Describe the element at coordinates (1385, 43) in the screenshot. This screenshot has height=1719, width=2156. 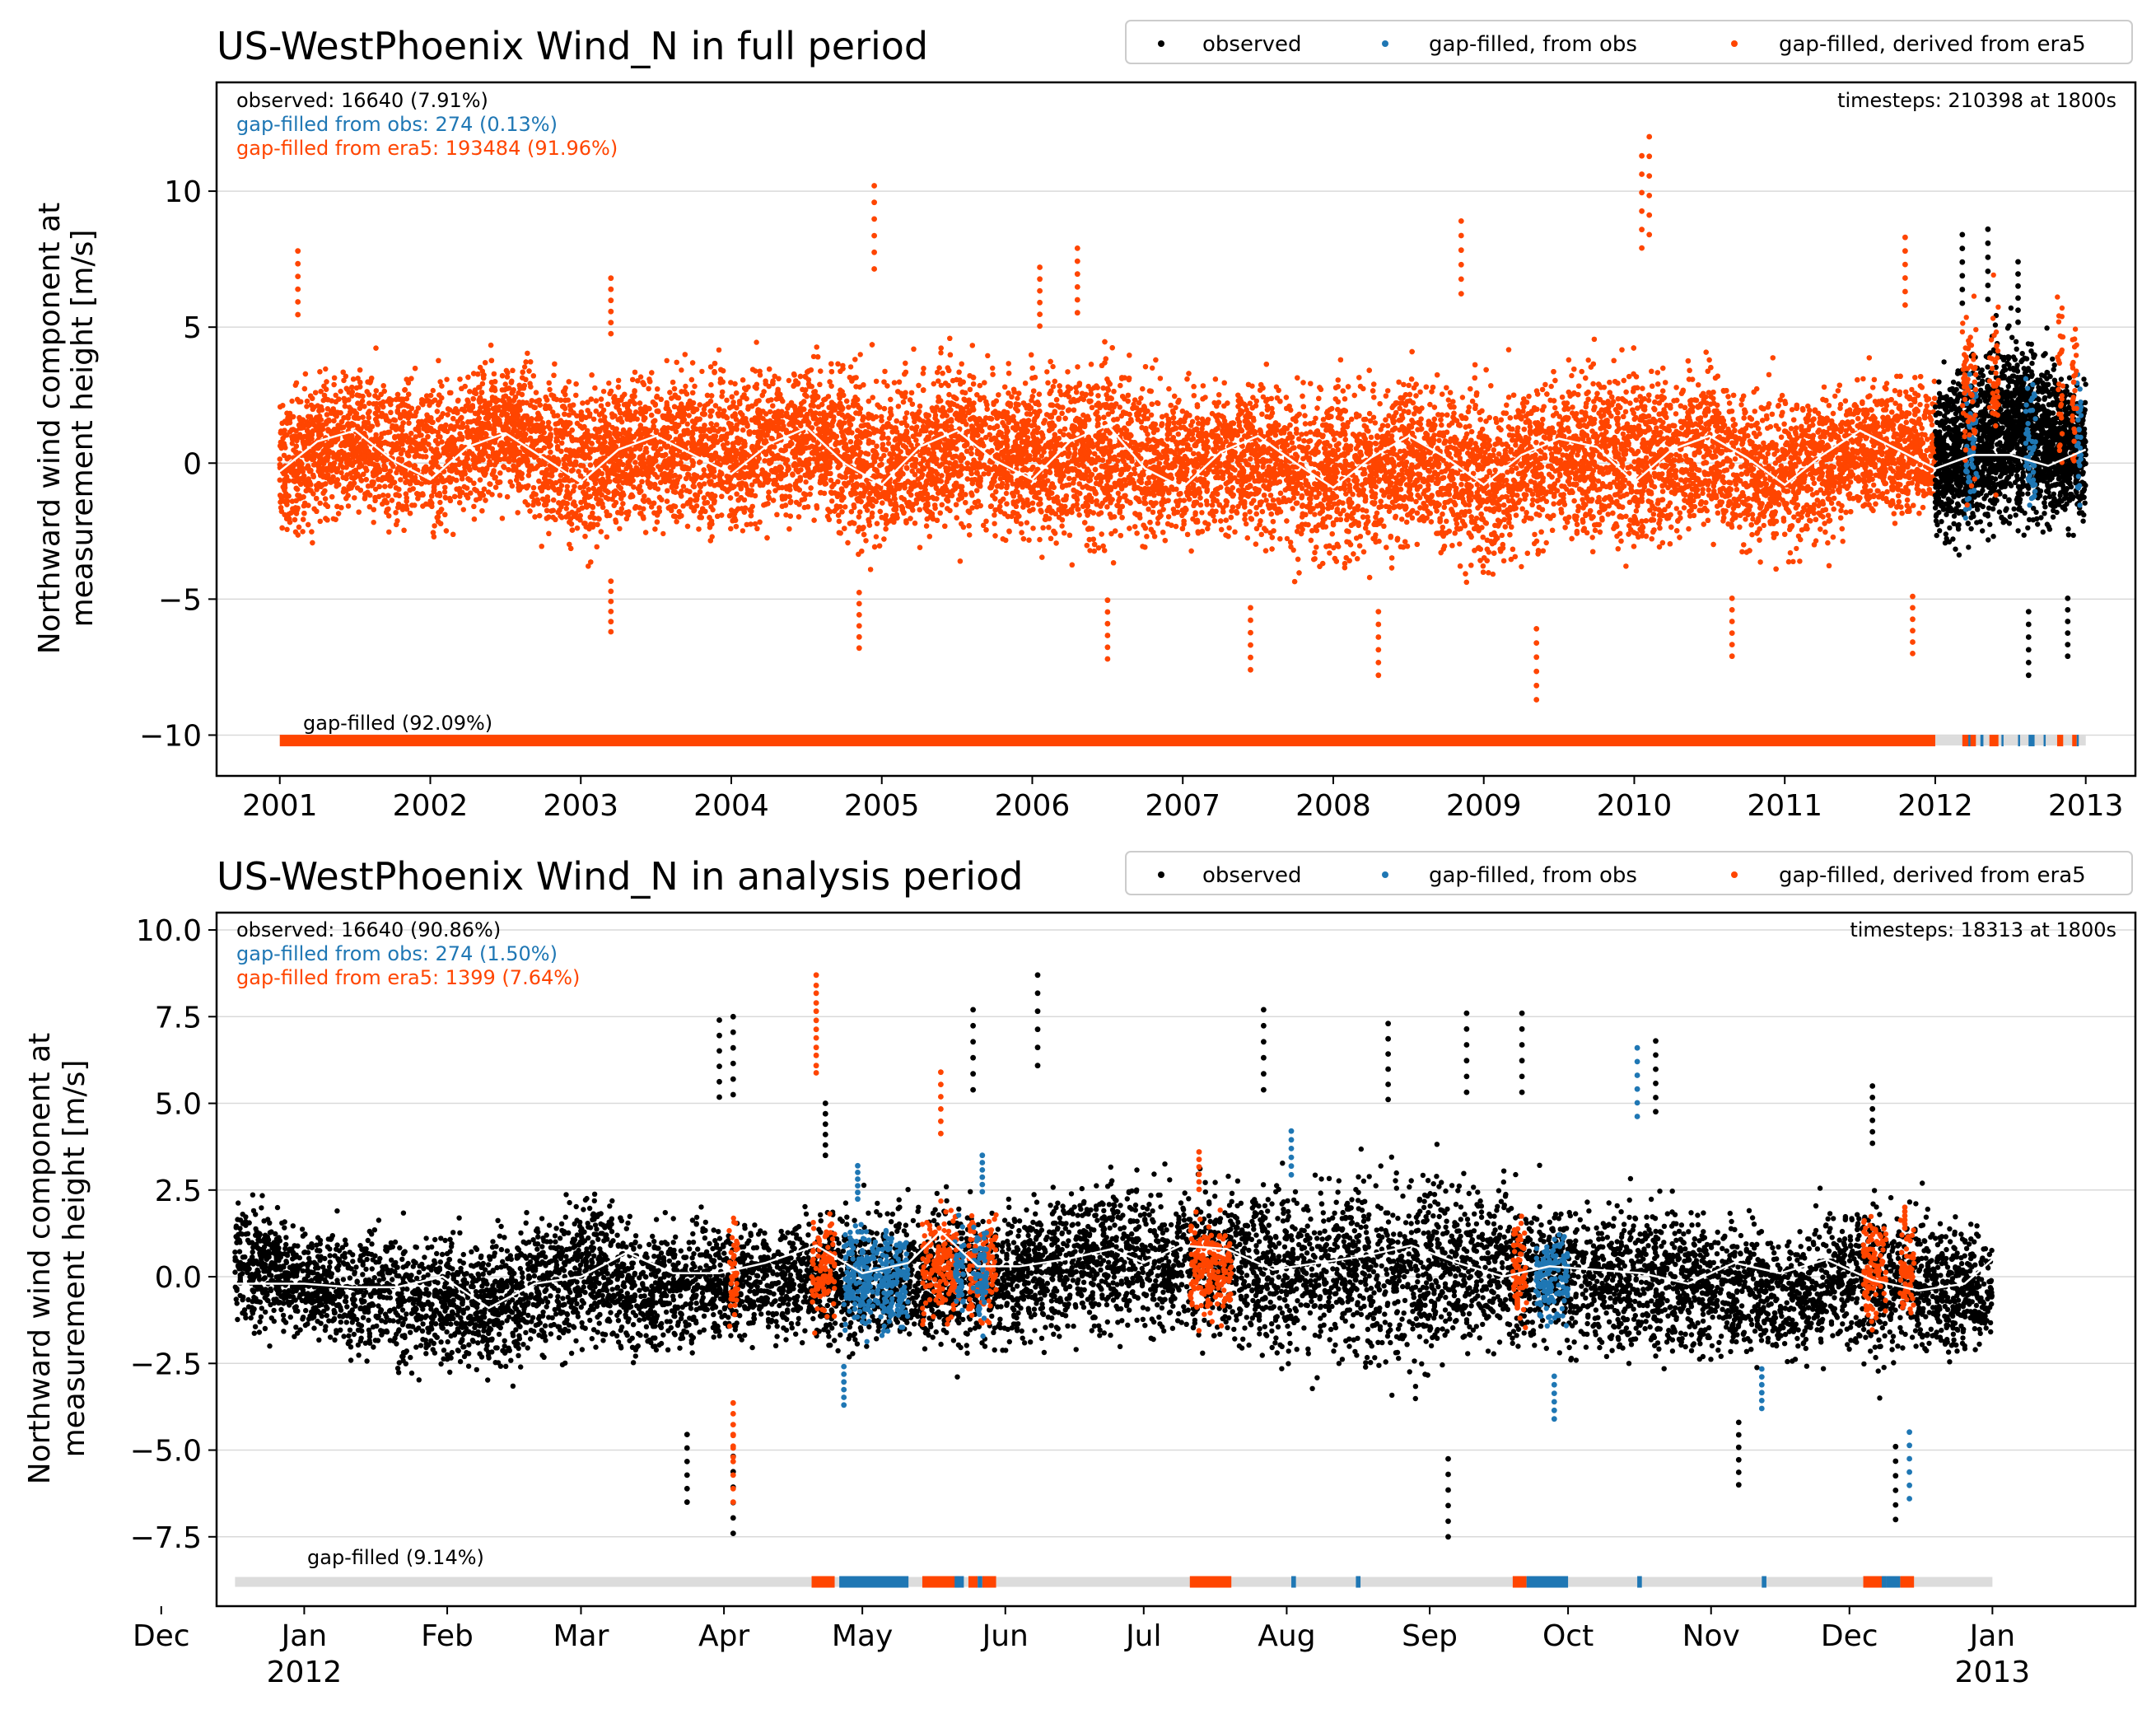
I see `legend-marker-from-obs` at that location.